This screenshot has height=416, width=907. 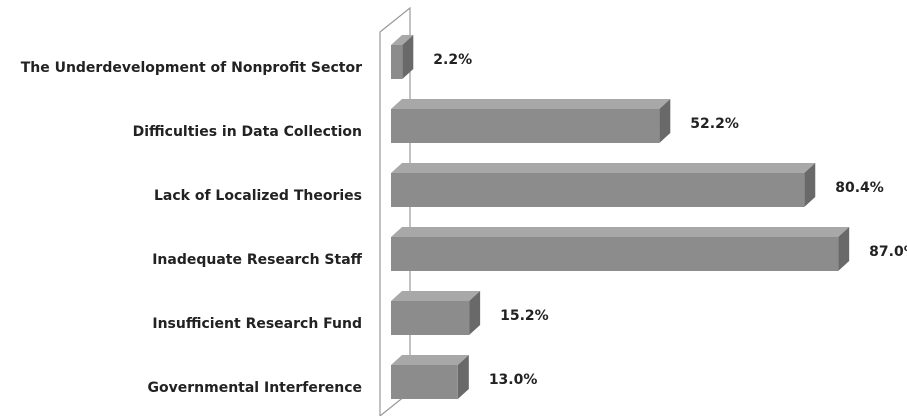 I want to click on value-label: 52.2%, so click(x=714, y=124).